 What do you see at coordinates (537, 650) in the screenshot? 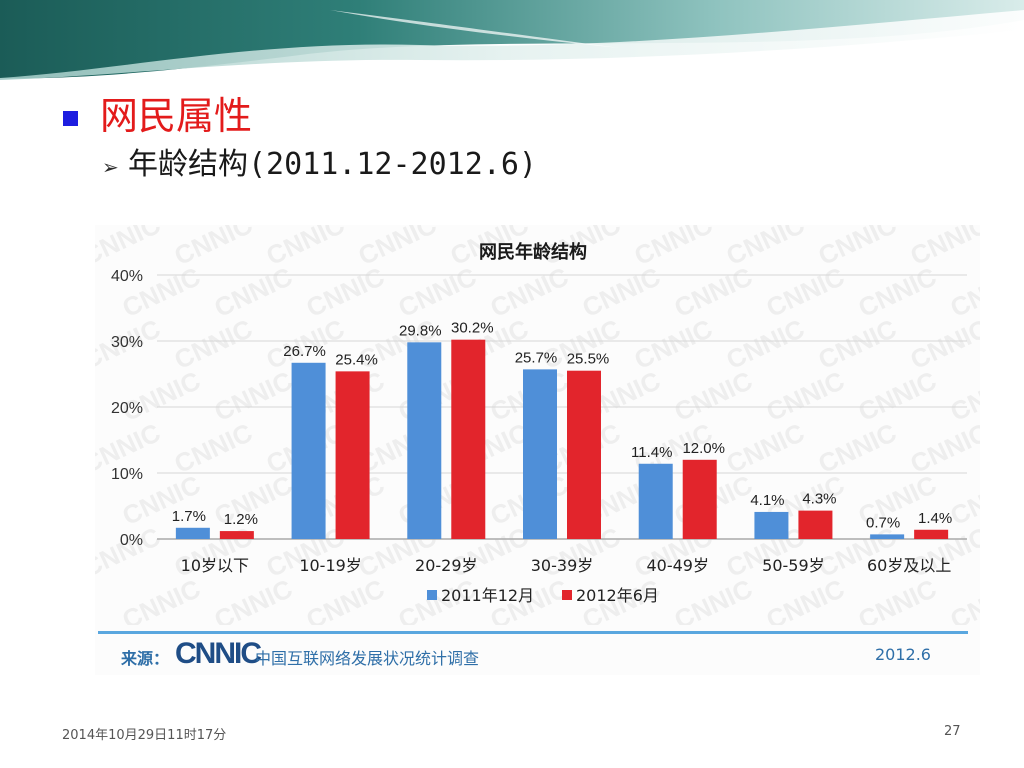
I see `source-bar: 来源： CNNIC 中国互联网络发展状况统计调查 2012.6` at bounding box center [537, 650].